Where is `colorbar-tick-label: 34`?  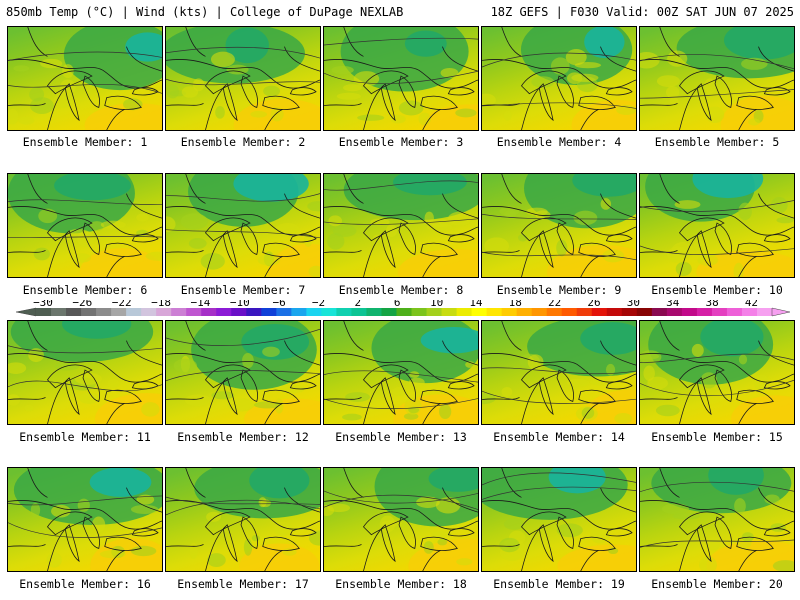
colorbar-tick-label: 34 is located at coordinates (673, 304).